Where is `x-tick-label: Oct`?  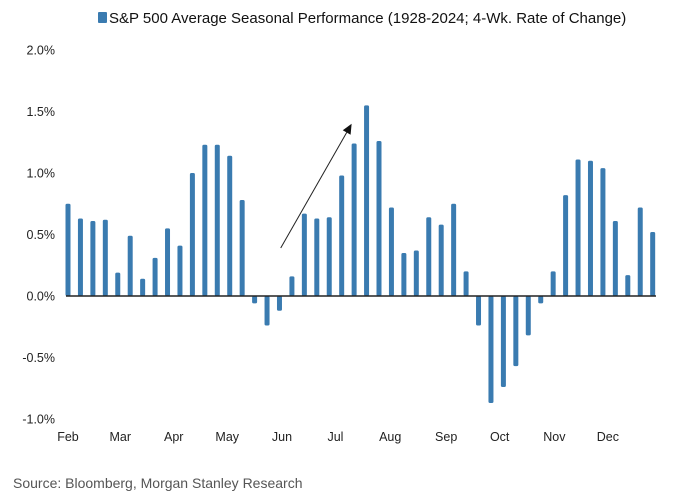
x-tick-label: Oct is located at coordinates (500, 437).